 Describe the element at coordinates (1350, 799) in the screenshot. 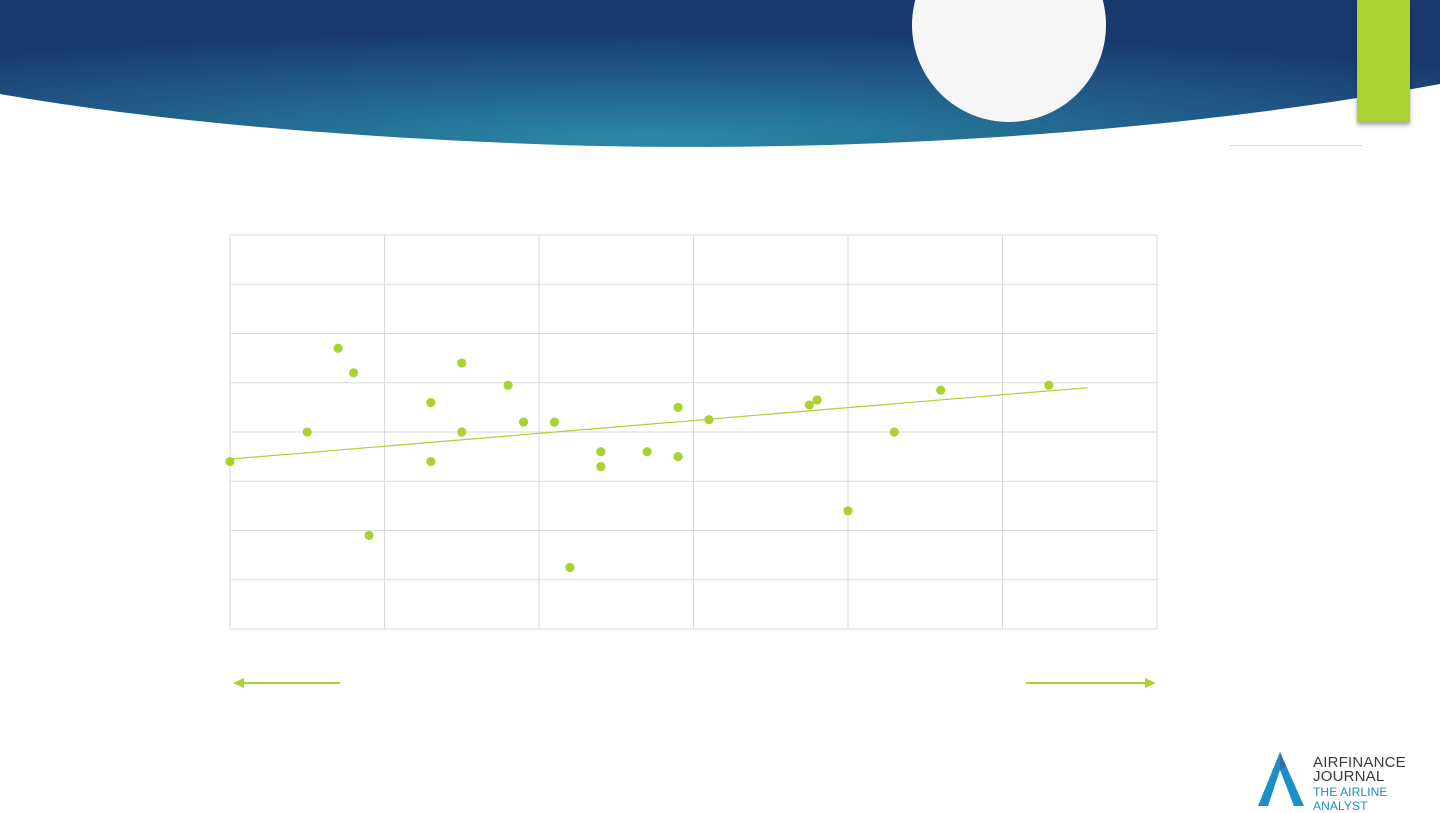

I see `logo-line3: THE AIRLINE ANALYST` at that location.